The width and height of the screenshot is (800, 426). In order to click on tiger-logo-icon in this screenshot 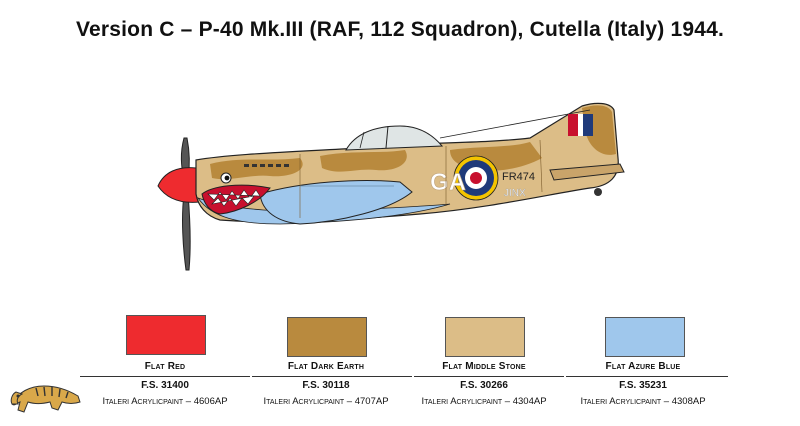, I will do `click(45, 399)`.